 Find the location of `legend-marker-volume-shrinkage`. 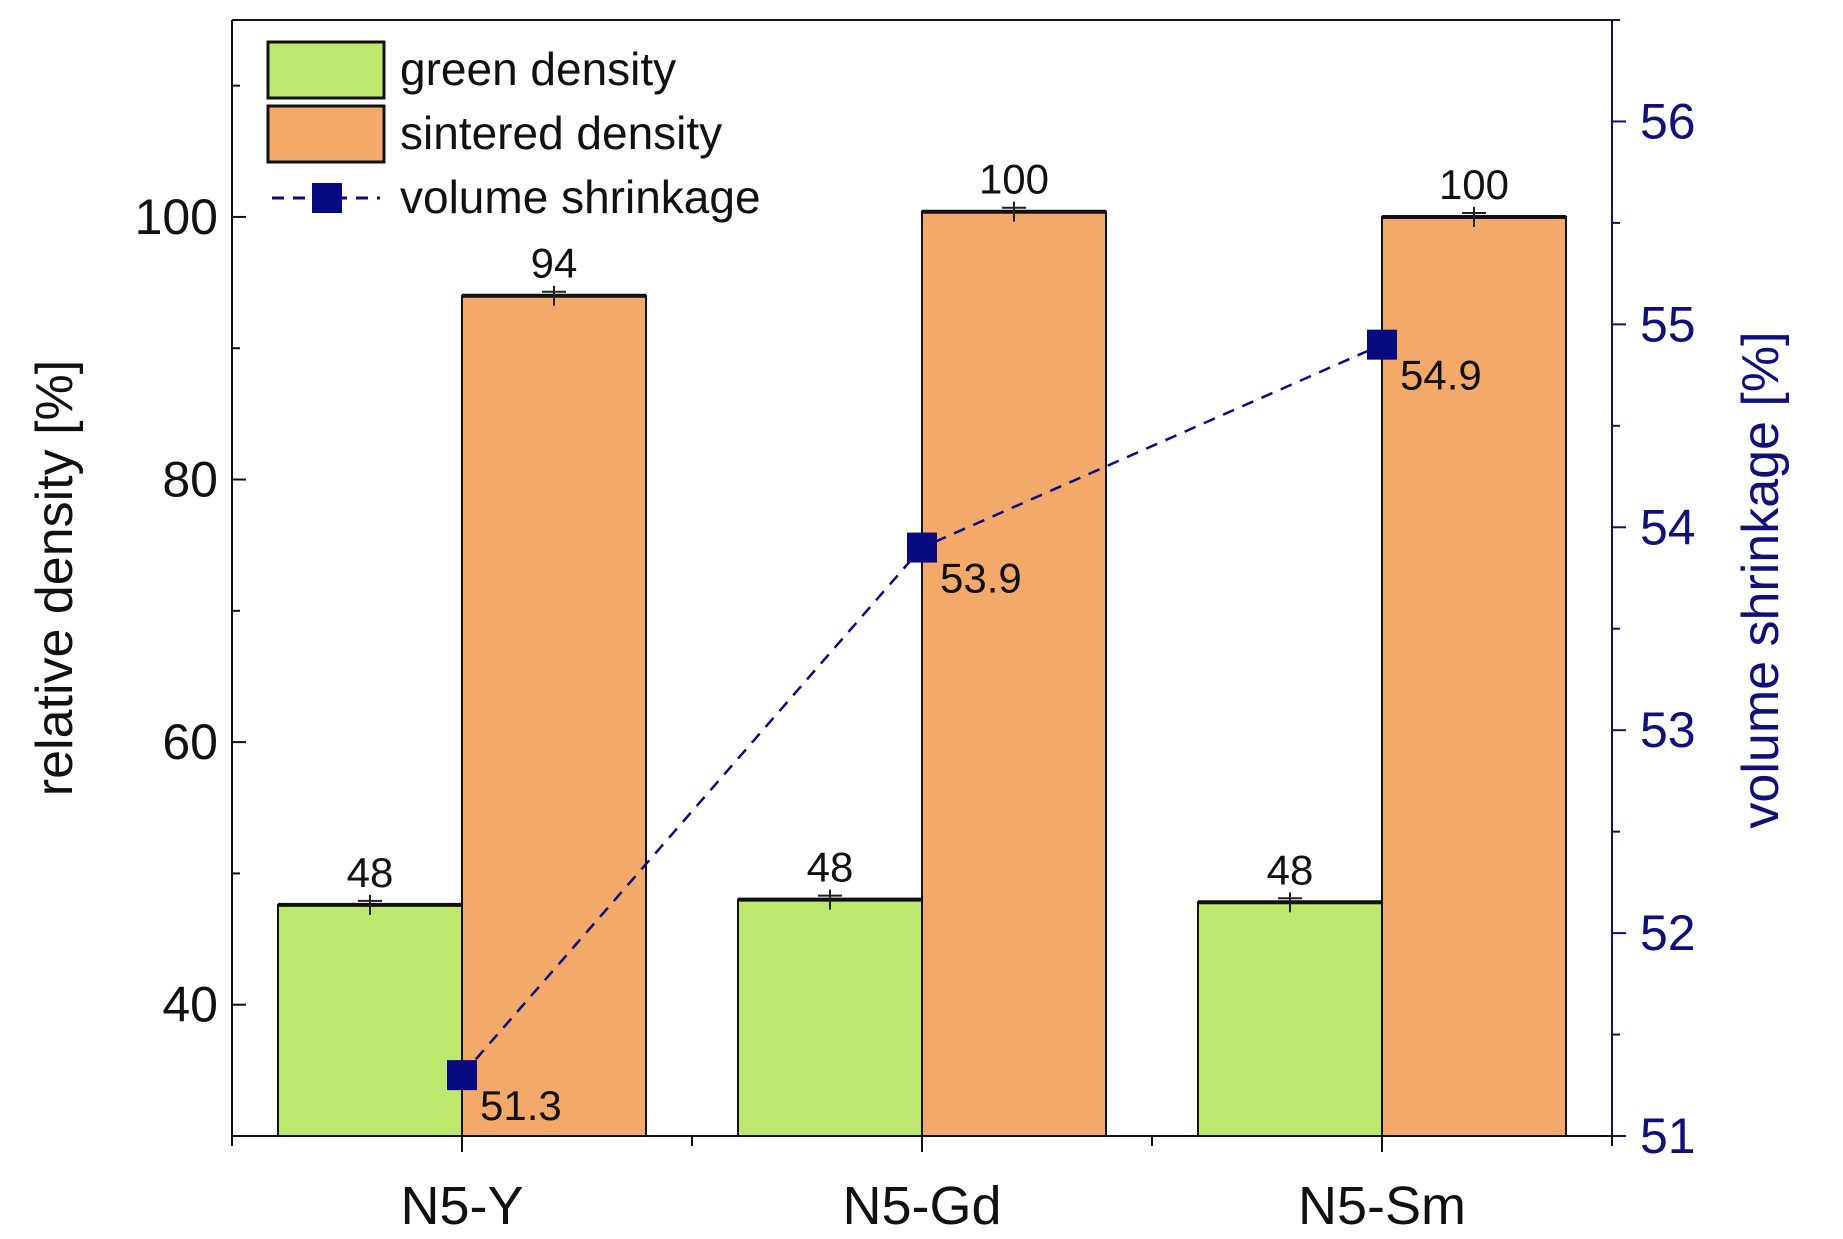

legend-marker-volume-shrinkage is located at coordinates (327, 198).